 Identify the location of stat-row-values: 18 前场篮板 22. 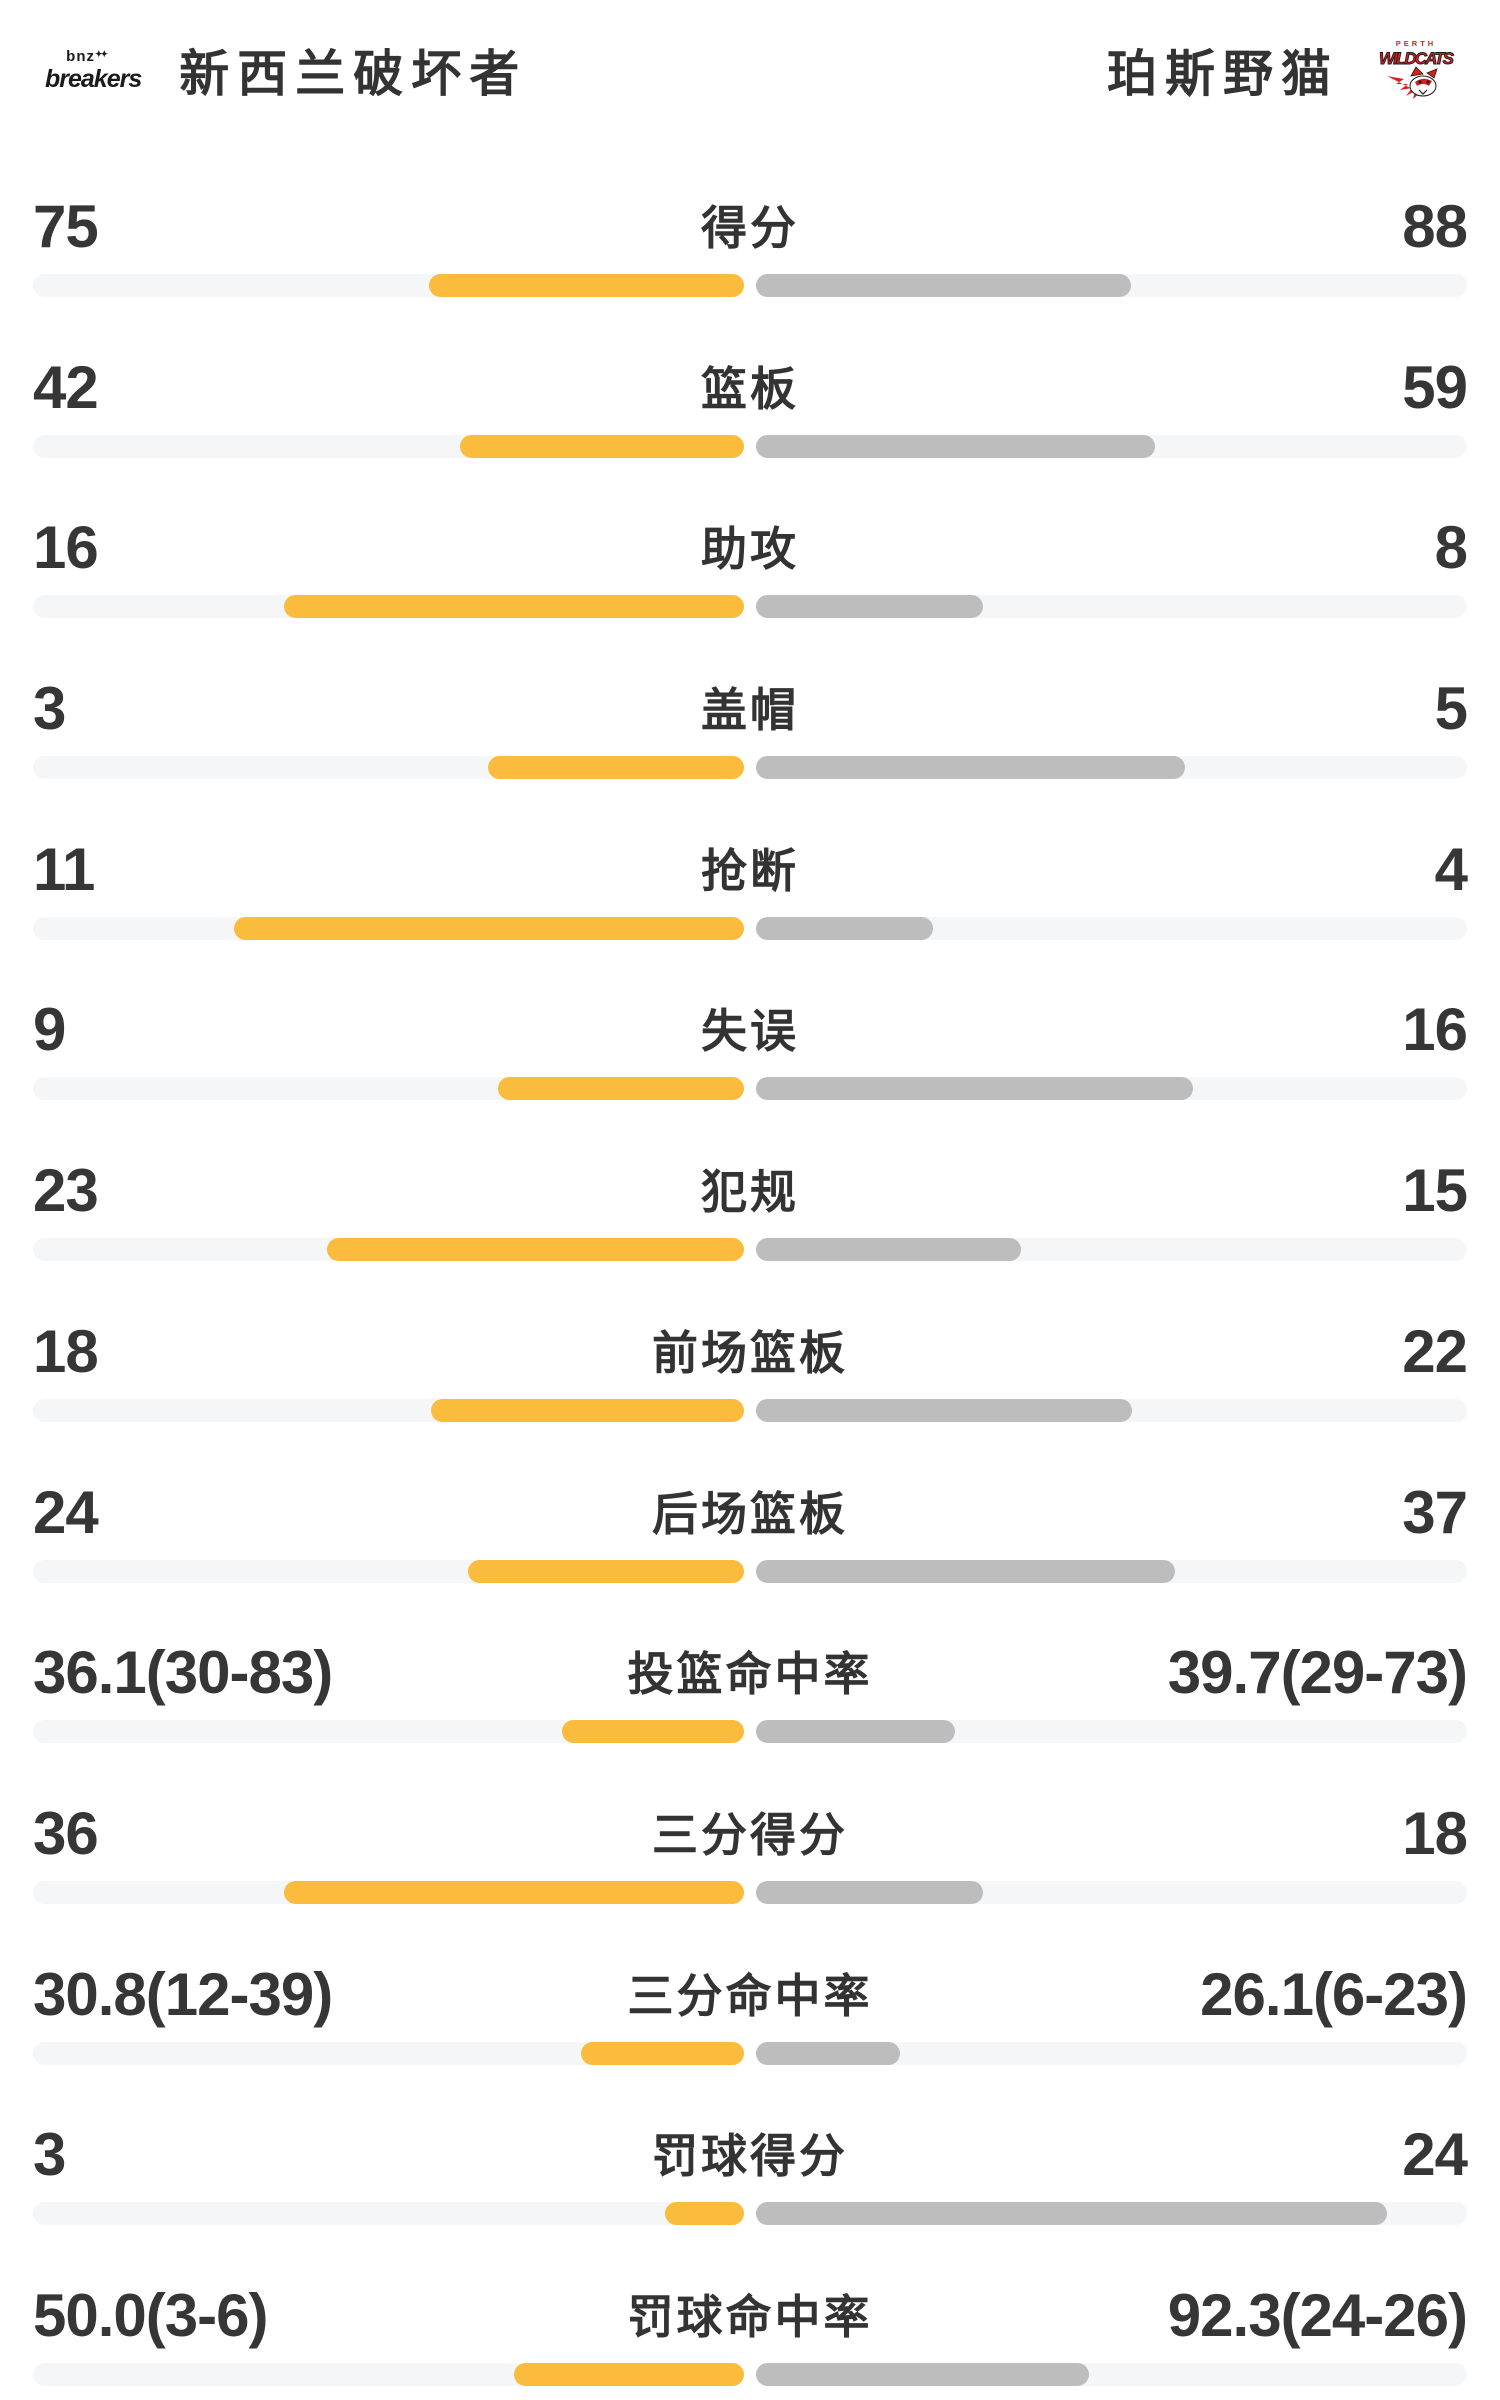
(750, 1352).